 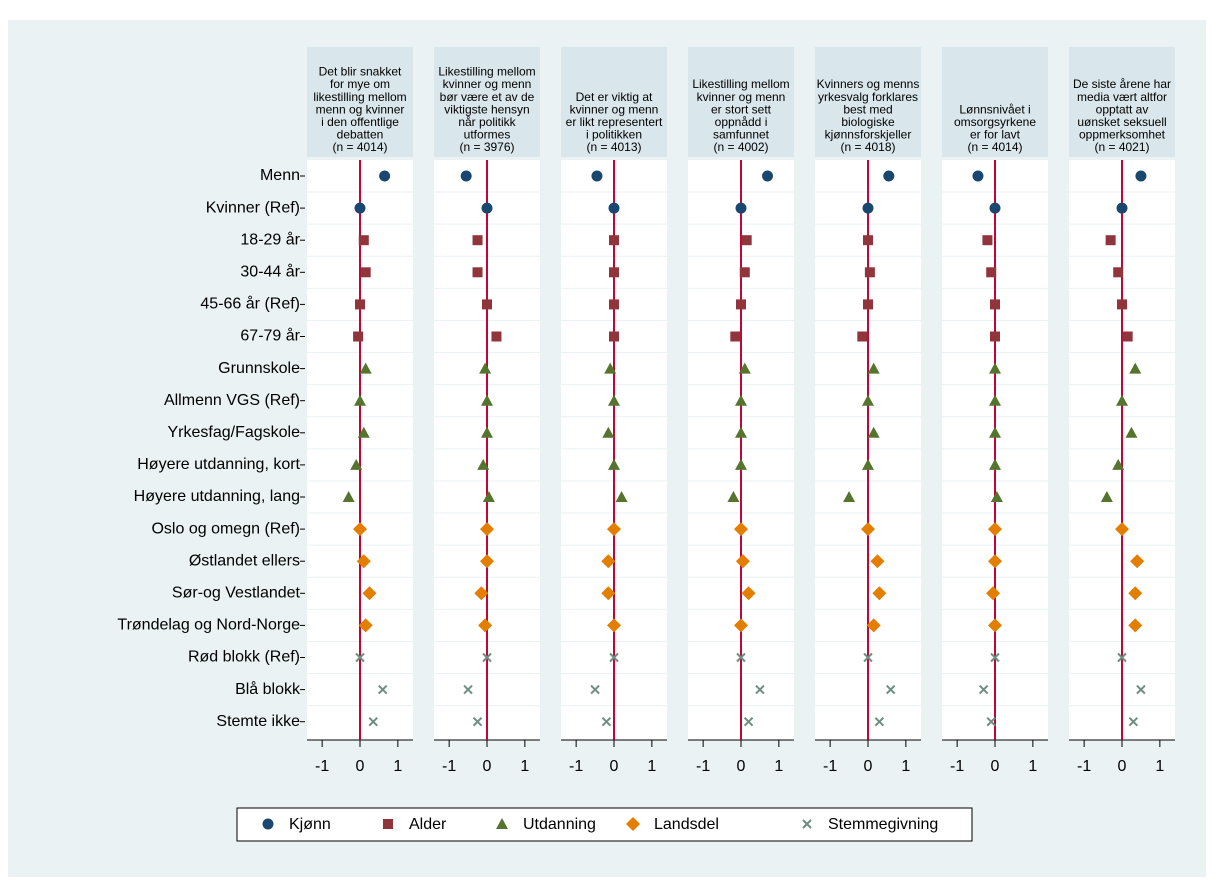 I want to click on panel-title: uønsket seksuell, so click(x=1121, y=122).